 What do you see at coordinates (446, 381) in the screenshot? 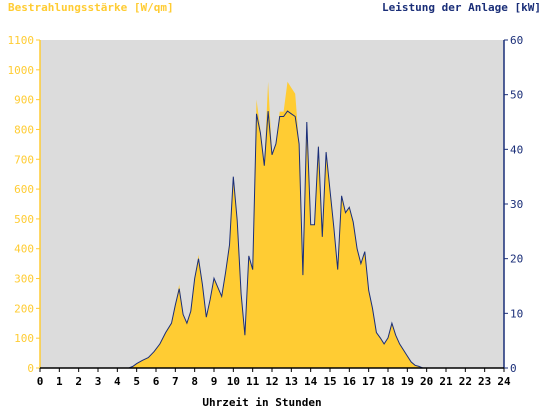
I see `x-tick-label: 21` at bounding box center [446, 381].